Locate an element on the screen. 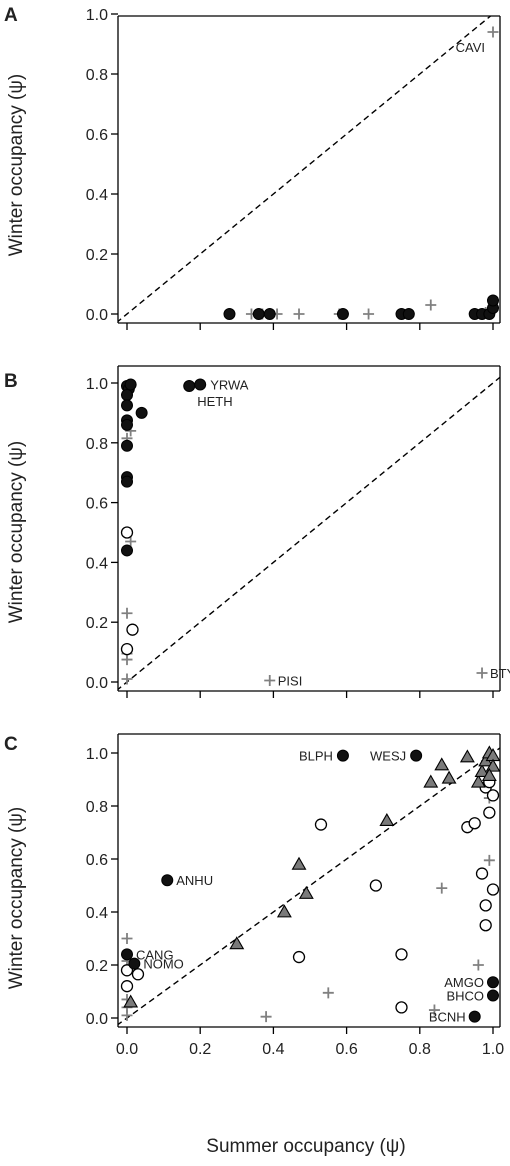  panel-b: B Winter occupancy (ψ) is located at coordinates (15, 497).